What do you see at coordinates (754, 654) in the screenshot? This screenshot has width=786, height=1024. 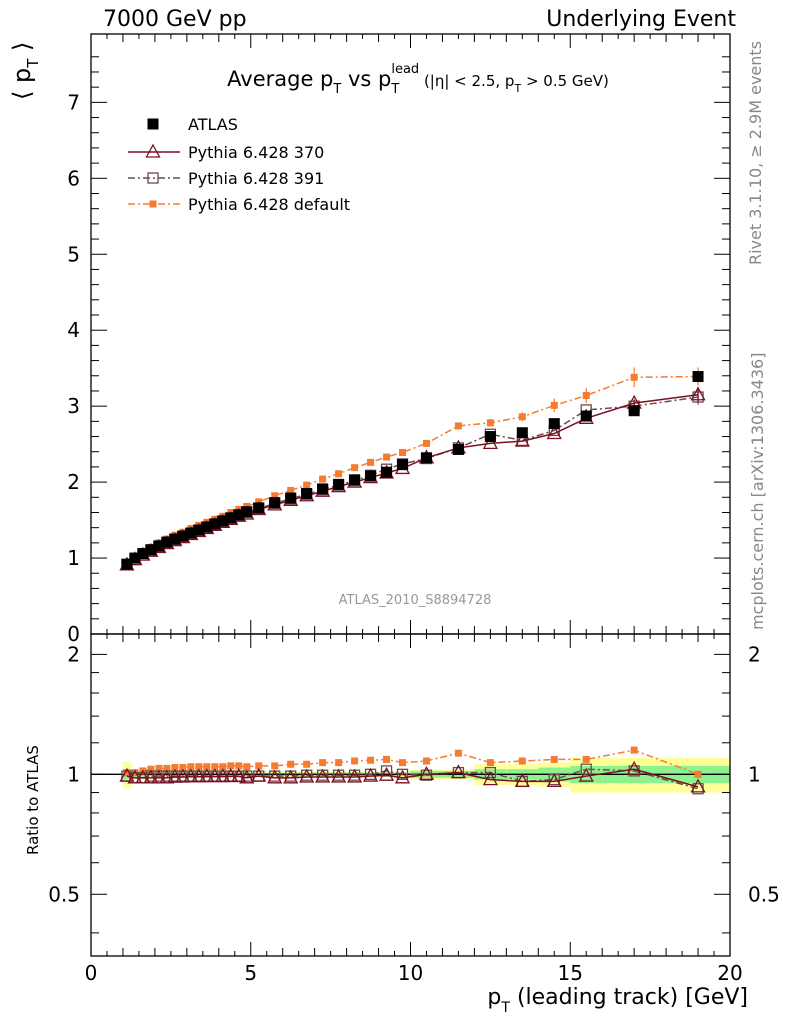 I see `ratio-y-tick-label-right: 2` at bounding box center [754, 654].